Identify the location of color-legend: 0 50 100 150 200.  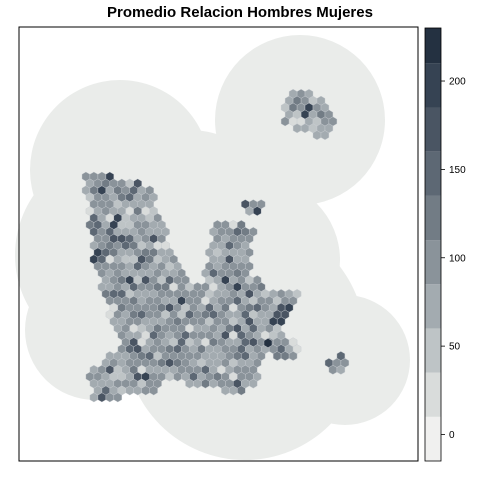
(445, 244).